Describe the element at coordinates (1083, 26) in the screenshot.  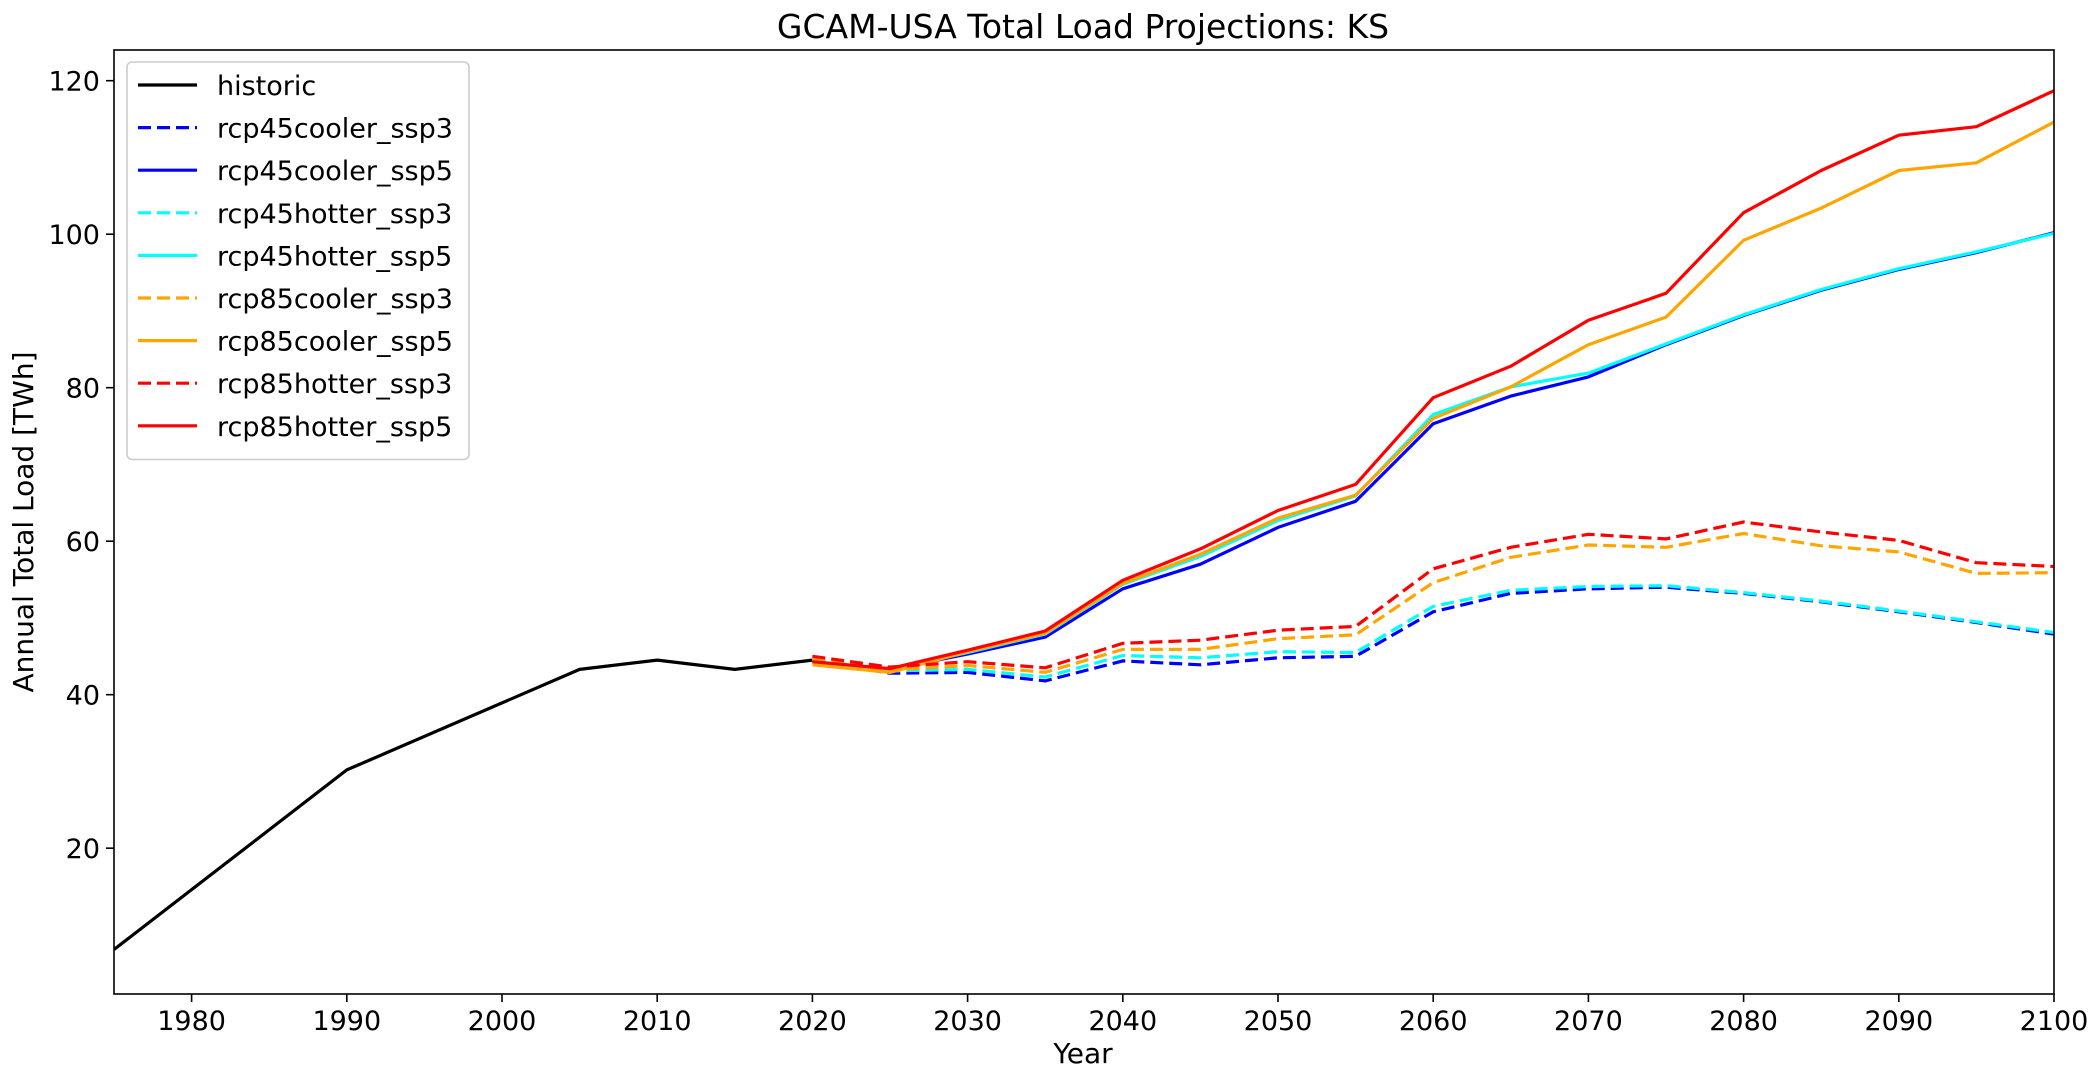
I see `chart-title: GCAM-USA Total Load Projections: KS` at that location.